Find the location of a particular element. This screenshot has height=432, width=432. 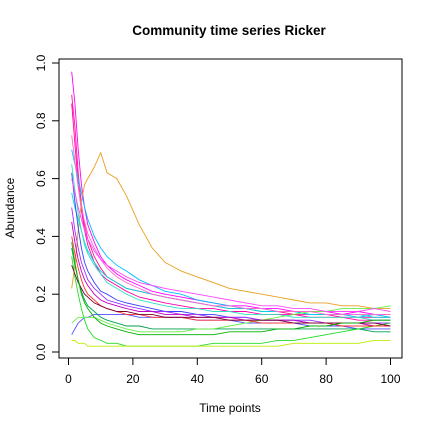

y-axis: 0.0 0.2 0.4 0.6 0.8 1.0 is located at coordinates (47, 207).